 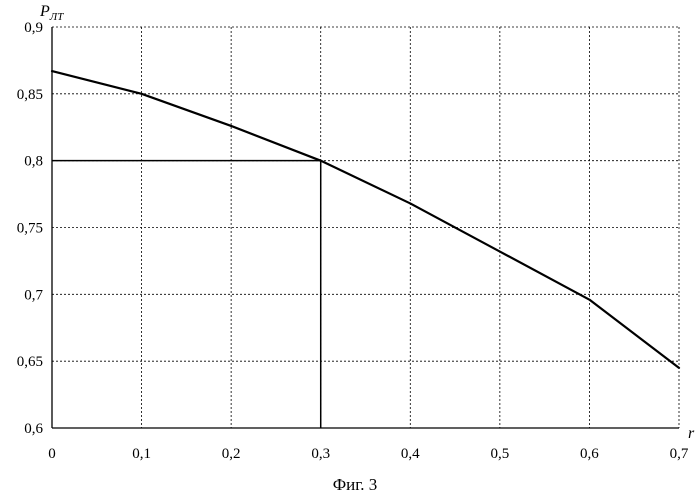 What do you see at coordinates (56, 17) in the screenshot?
I see `y-axis-title-subscript: ЛТ` at bounding box center [56, 17].